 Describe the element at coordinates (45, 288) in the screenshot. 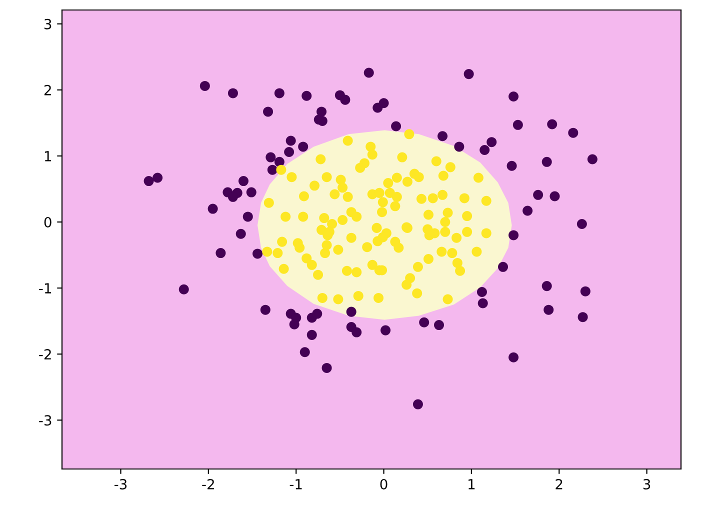

I see `y-tick-label: -1` at that location.